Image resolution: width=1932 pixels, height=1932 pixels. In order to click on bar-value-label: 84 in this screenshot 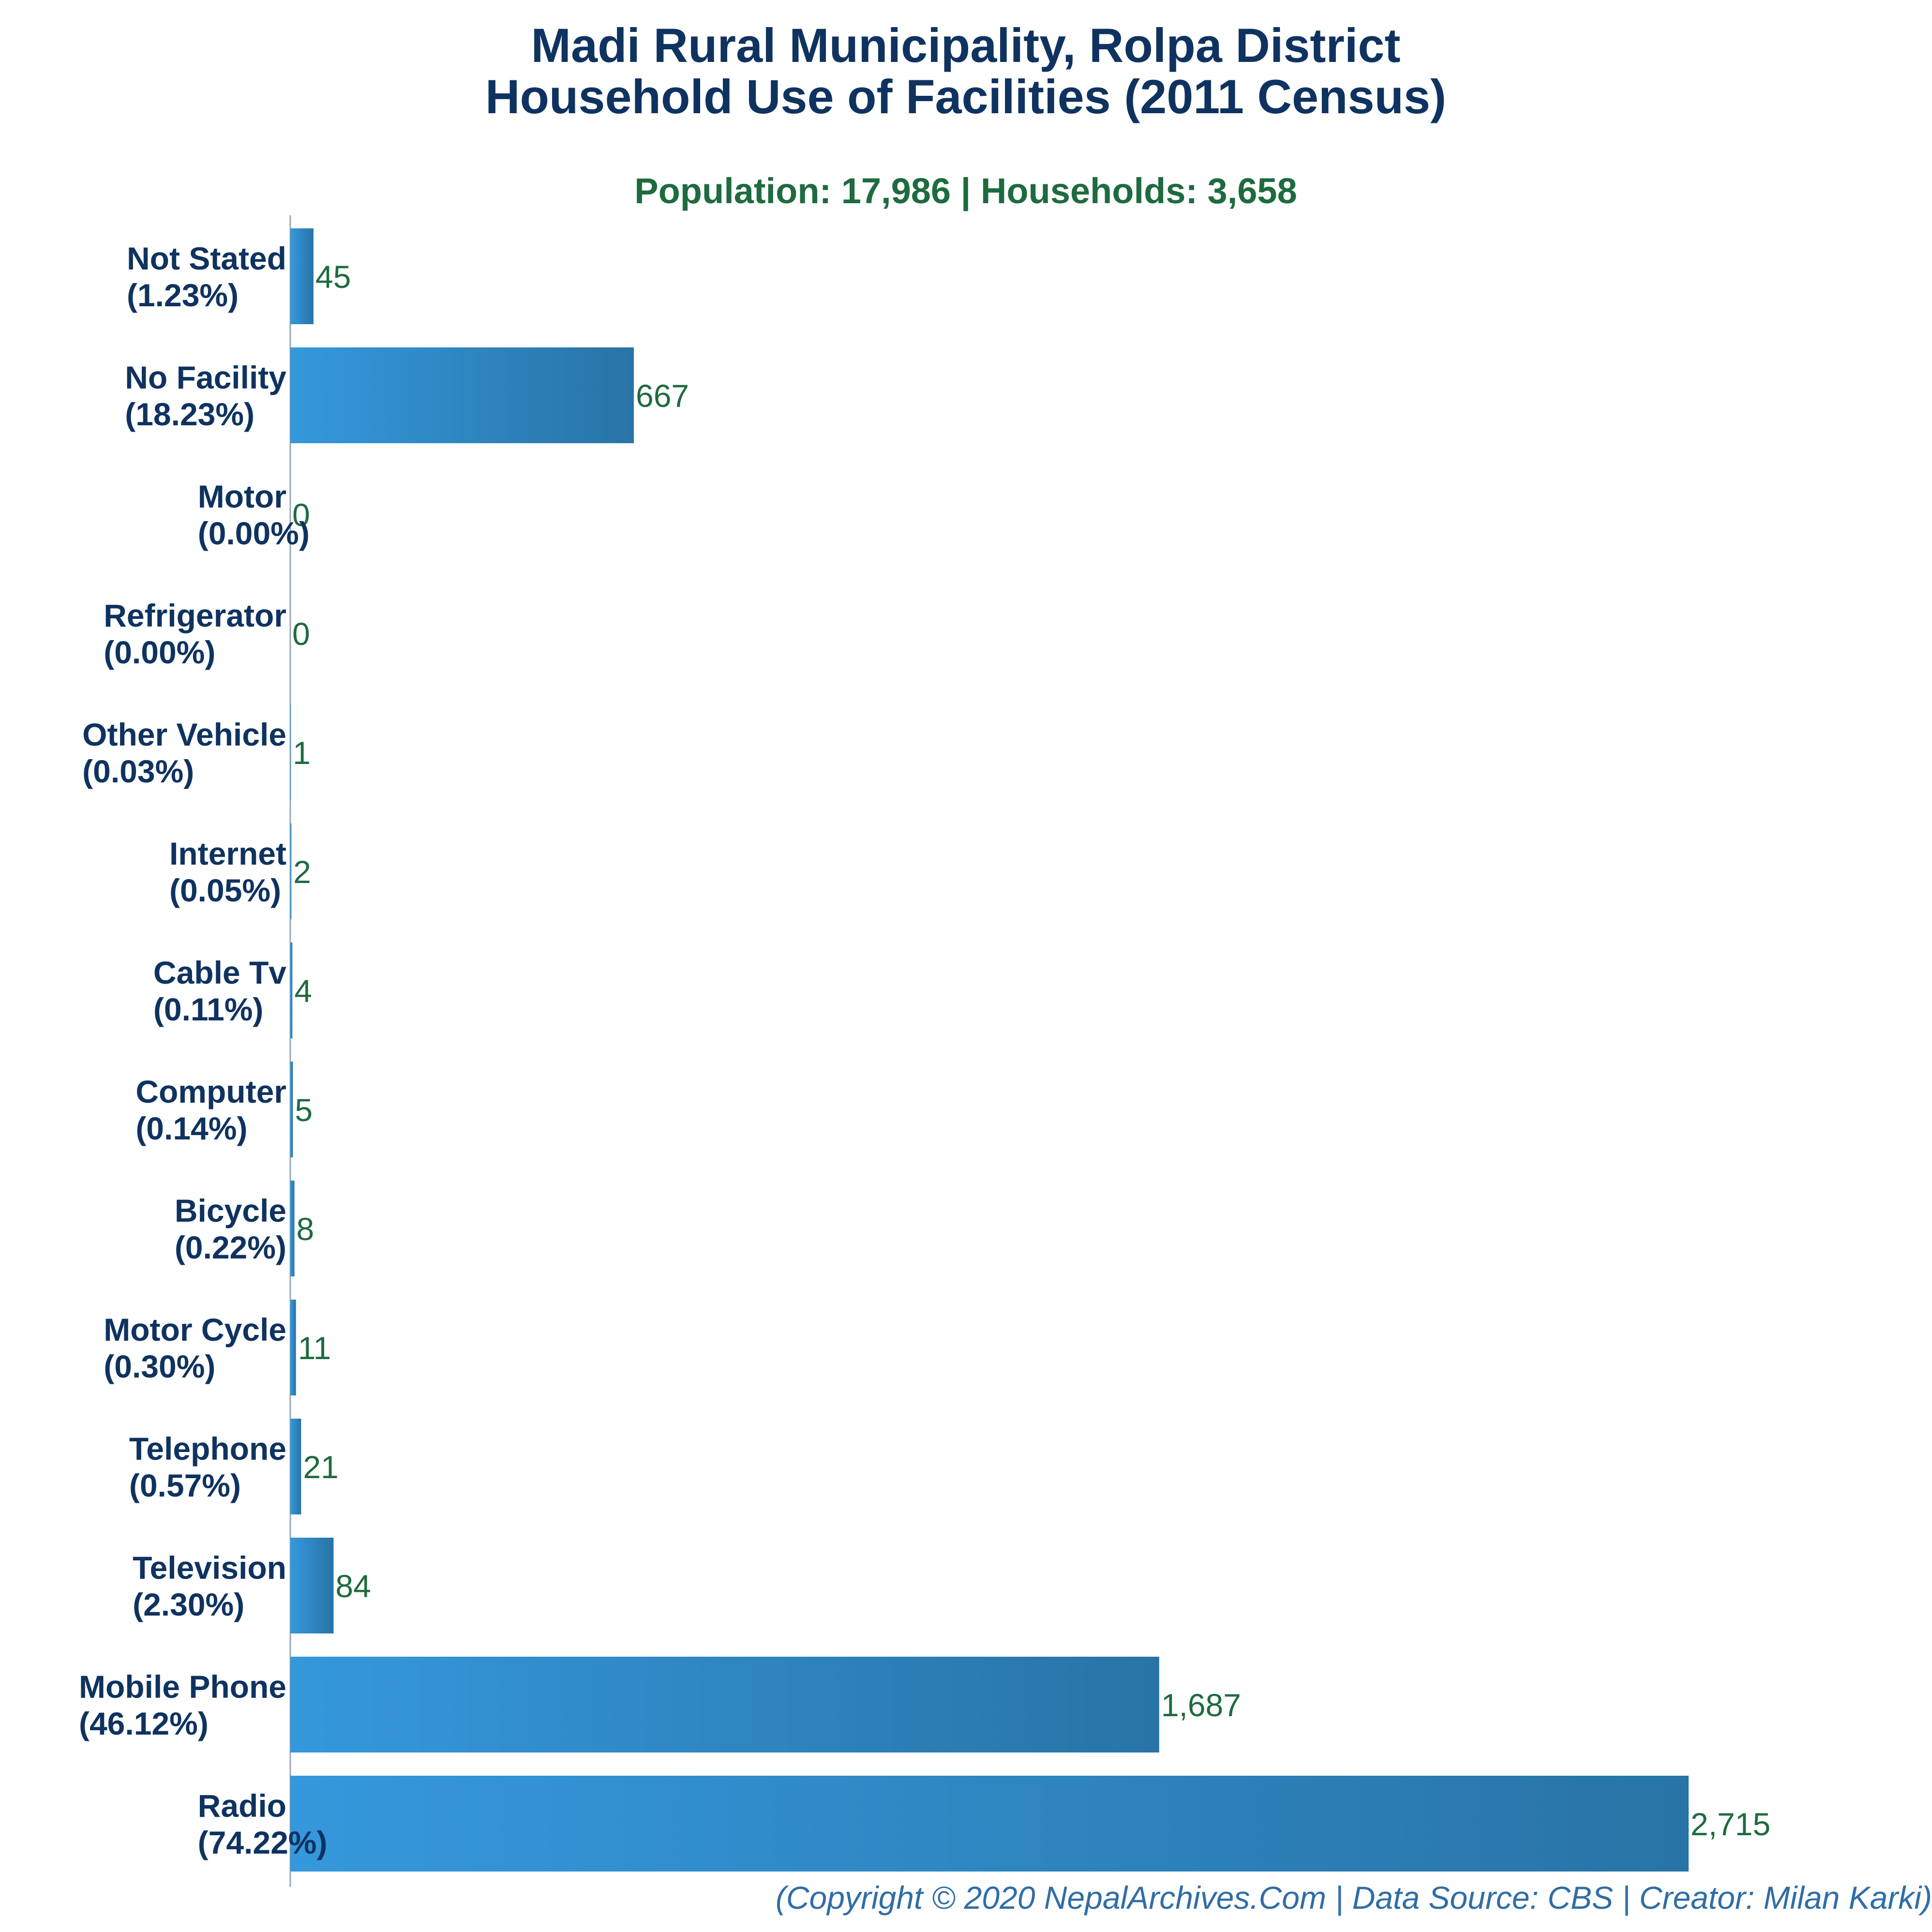, I will do `click(353, 1586)`.